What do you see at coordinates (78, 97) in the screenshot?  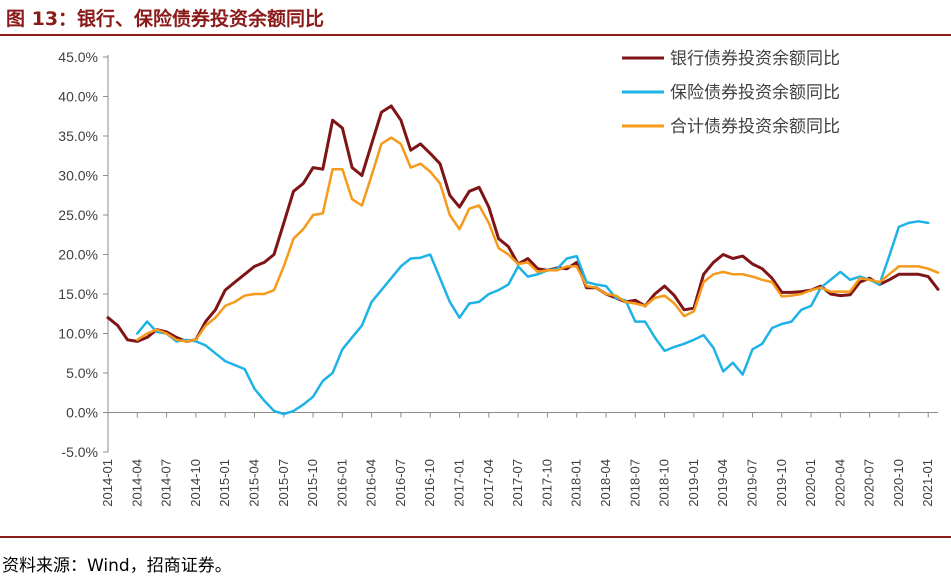 I see `y-tick-label: 40.0%` at bounding box center [78, 97].